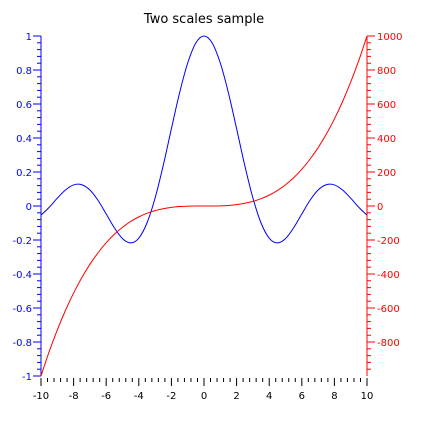 The image size is (423, 422). I want to click on y-right-tick-label: 200, so click(386, 173).